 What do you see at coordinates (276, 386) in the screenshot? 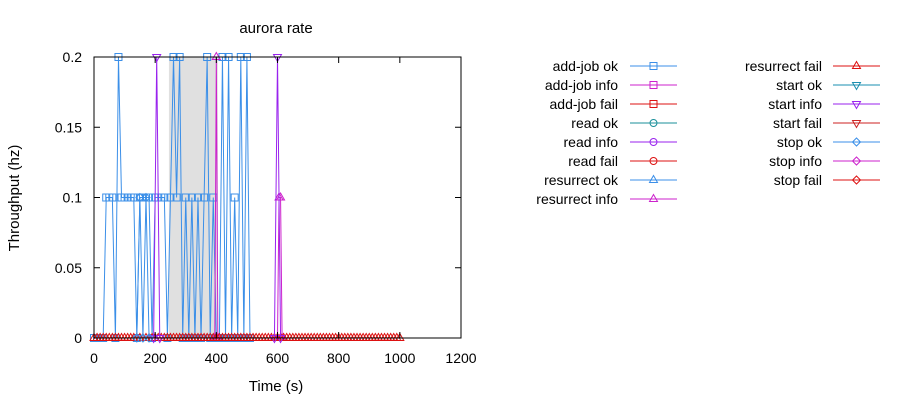
I see `x-axis-title: Time (s)` at bounding box center [276, 386].